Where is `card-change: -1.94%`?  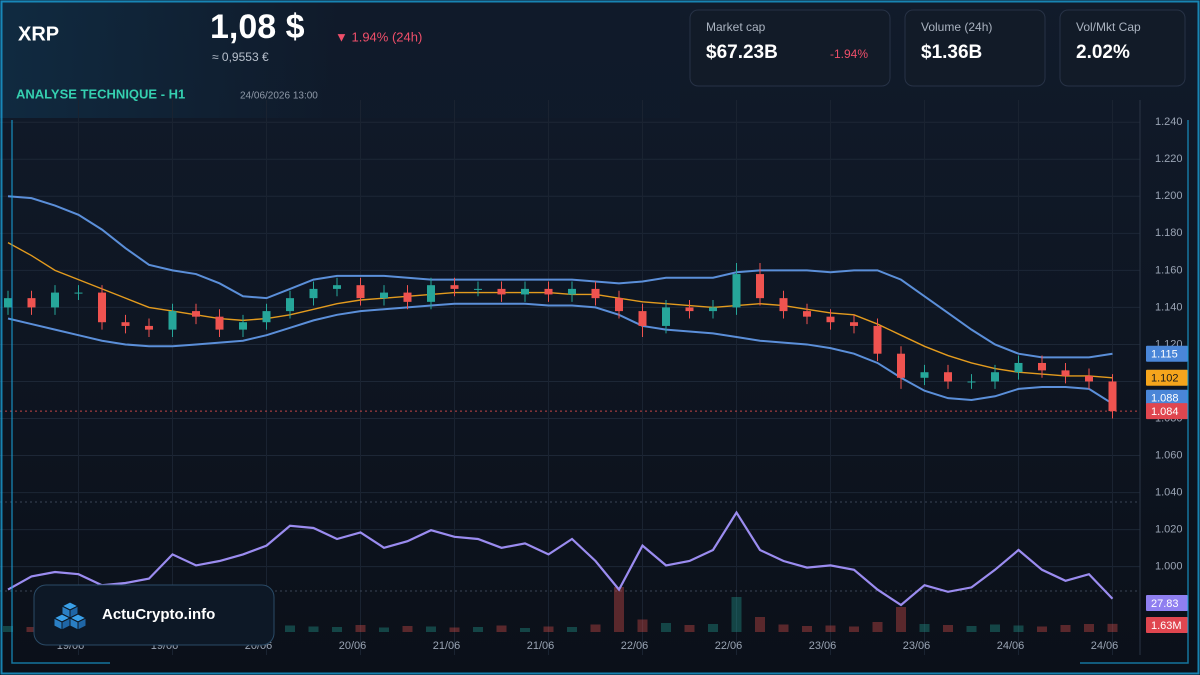
card-change: -1.94% is located at coordinates (849, 54).